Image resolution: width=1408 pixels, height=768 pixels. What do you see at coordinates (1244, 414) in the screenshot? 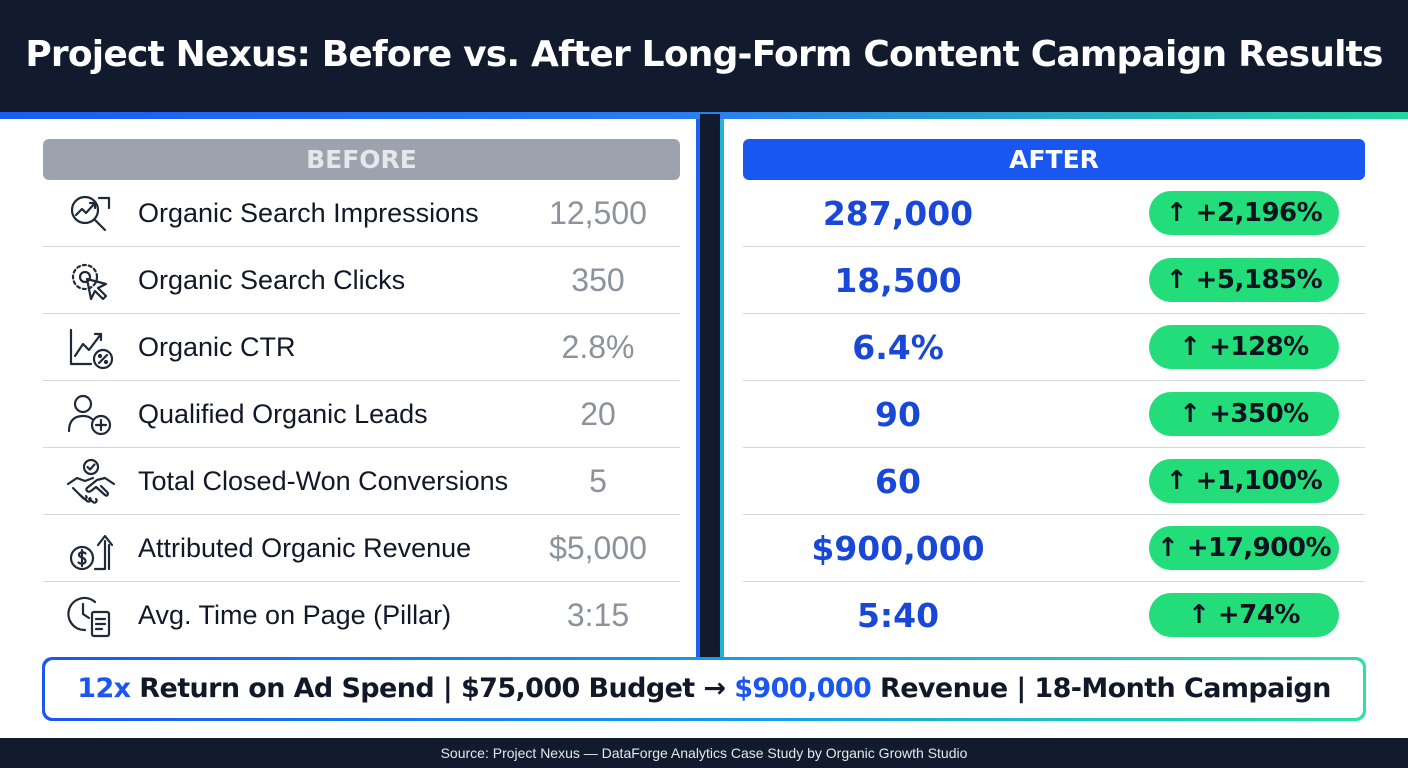
I see `change-badge: ↑ +350%` at bounding box center [1244, 414].